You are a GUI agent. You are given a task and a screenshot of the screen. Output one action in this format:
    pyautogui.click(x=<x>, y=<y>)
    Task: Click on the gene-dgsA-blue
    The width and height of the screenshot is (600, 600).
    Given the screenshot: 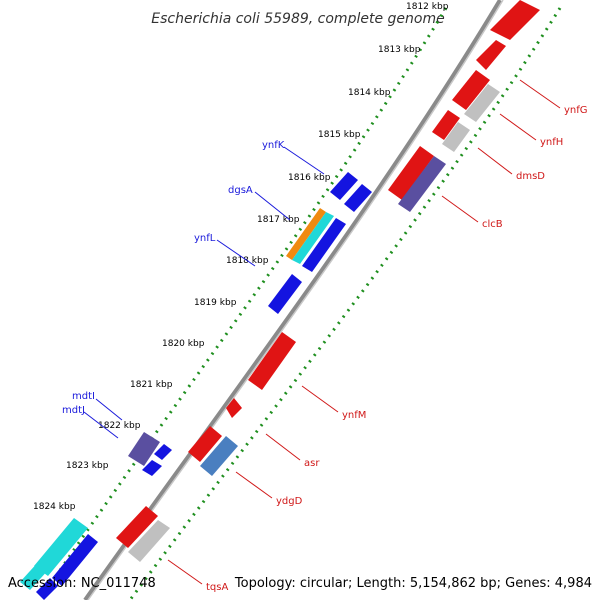 What is the action you would take?
    pyautogui.click(x=324, y=245)
    